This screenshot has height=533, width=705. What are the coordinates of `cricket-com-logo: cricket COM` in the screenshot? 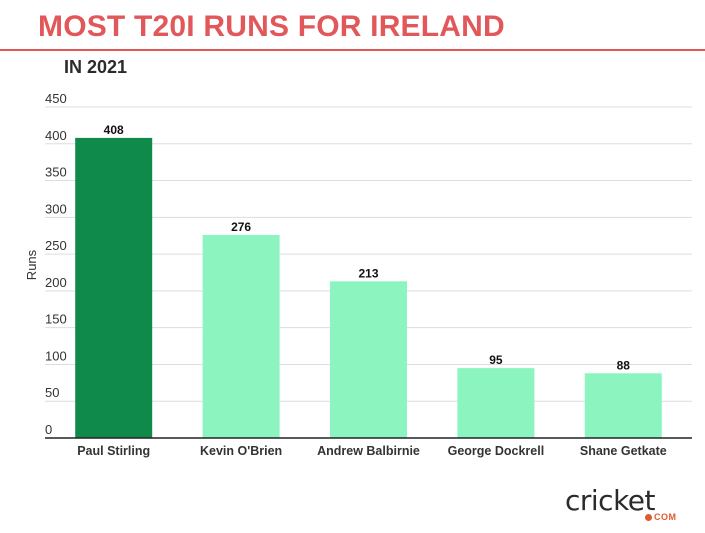 It's located at (622, 504).